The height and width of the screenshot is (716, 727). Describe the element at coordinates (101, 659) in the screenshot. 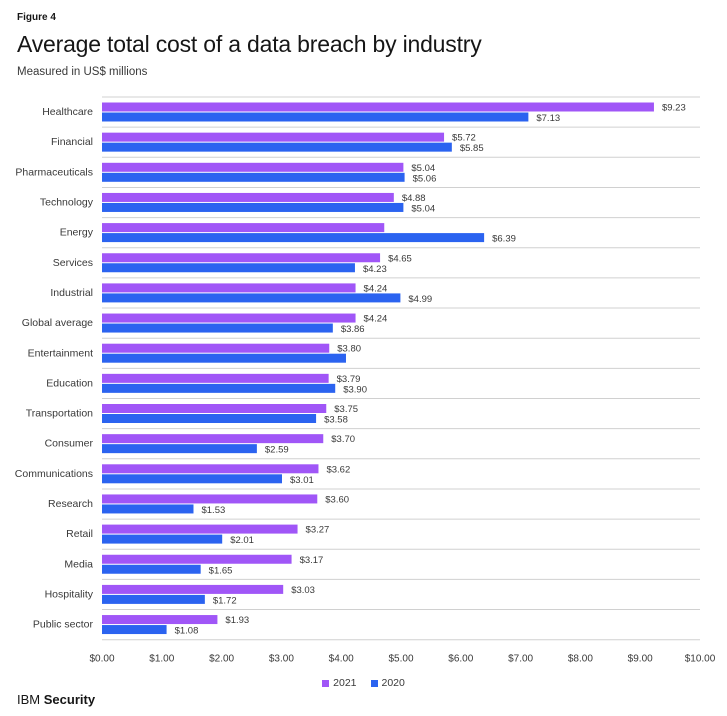

I see `x-tick-label: $0.00` at that location.